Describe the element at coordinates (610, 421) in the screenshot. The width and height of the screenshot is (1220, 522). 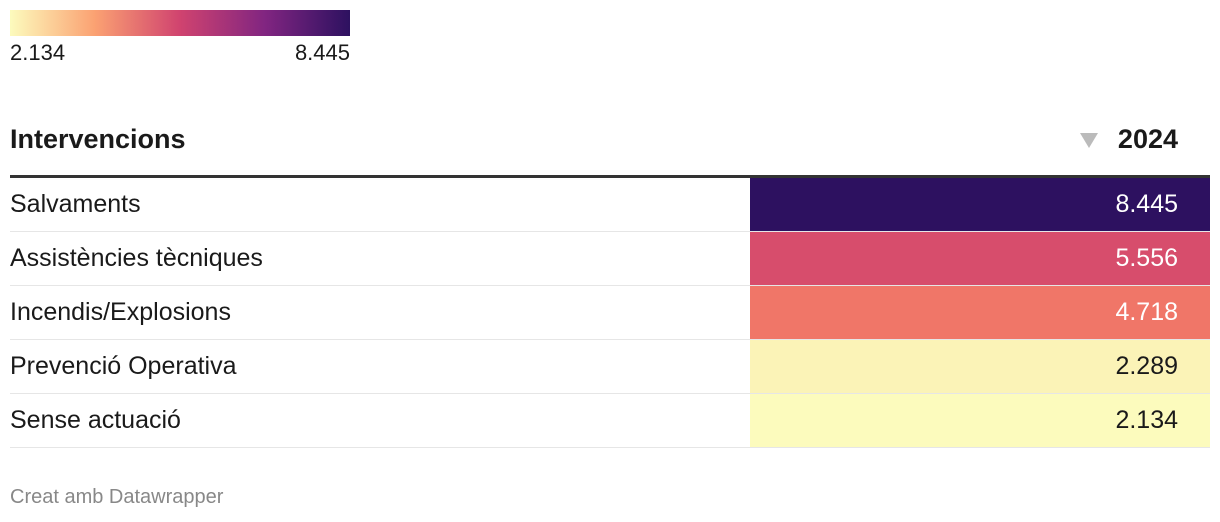
I see `table-row: Sense actuació 2.134` at that location.